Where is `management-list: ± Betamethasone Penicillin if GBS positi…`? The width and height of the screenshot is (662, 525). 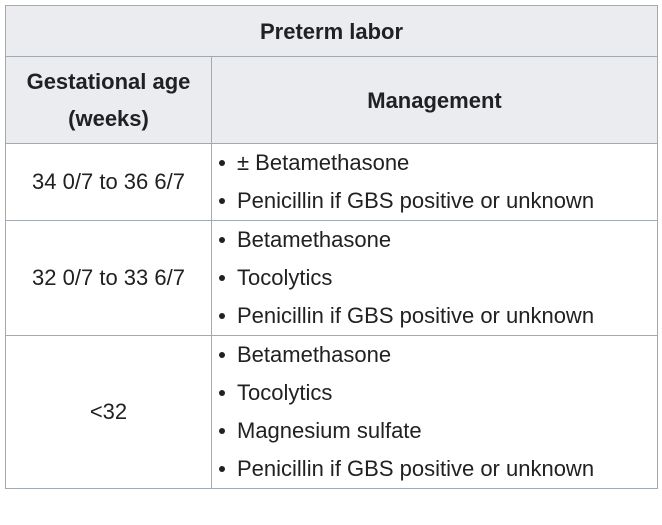 management-list: ± Betamethasone Penicillin if GBS positi… is located at coordinates (434, 182).